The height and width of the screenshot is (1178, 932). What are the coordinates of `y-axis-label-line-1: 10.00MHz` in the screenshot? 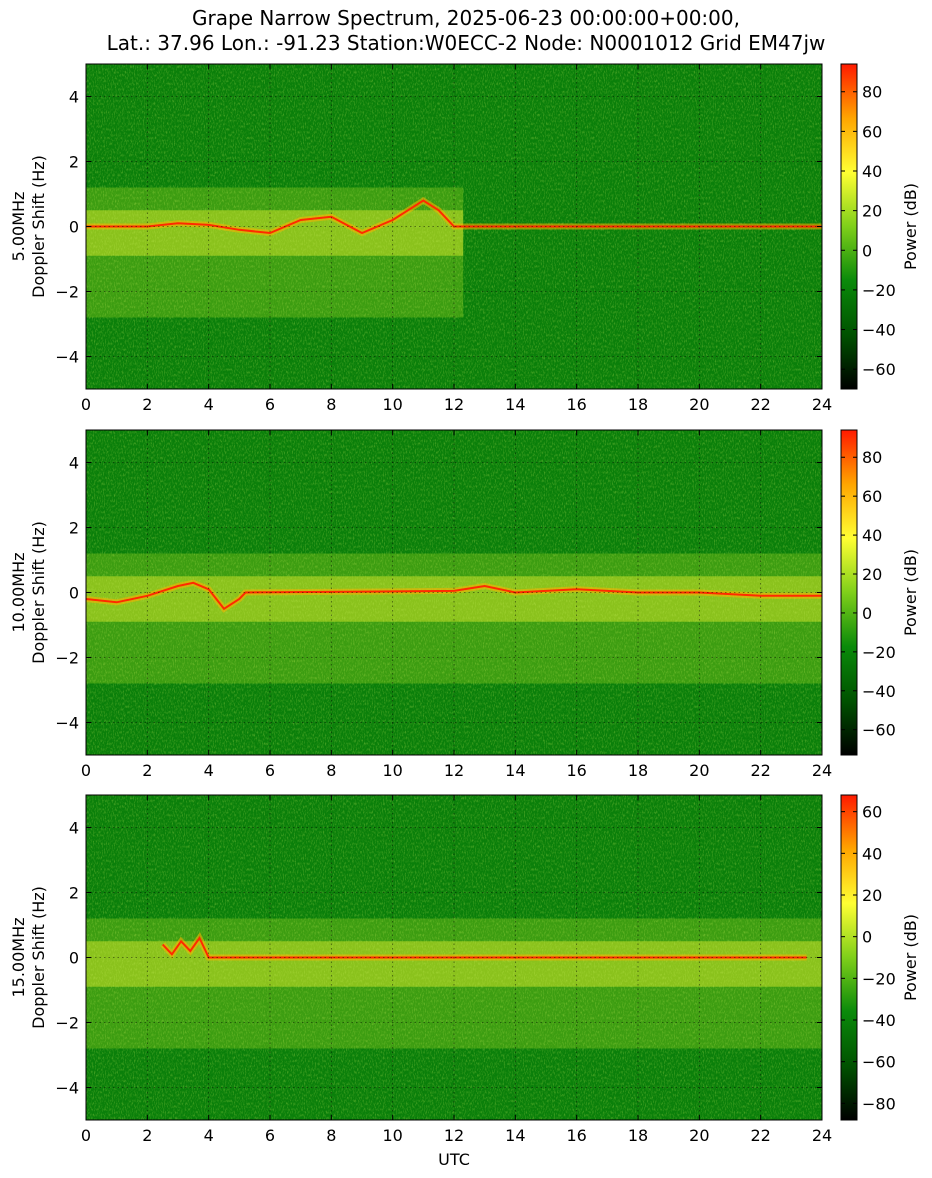 It's located at (18, 592).